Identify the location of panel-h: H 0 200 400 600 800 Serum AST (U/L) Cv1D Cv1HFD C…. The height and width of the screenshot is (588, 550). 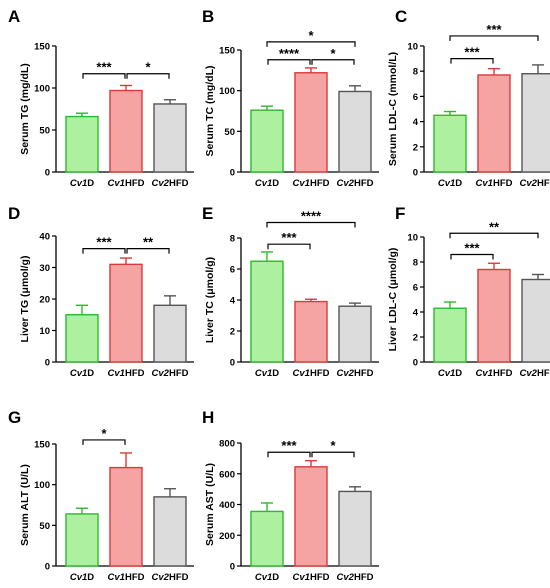
(290, 495).